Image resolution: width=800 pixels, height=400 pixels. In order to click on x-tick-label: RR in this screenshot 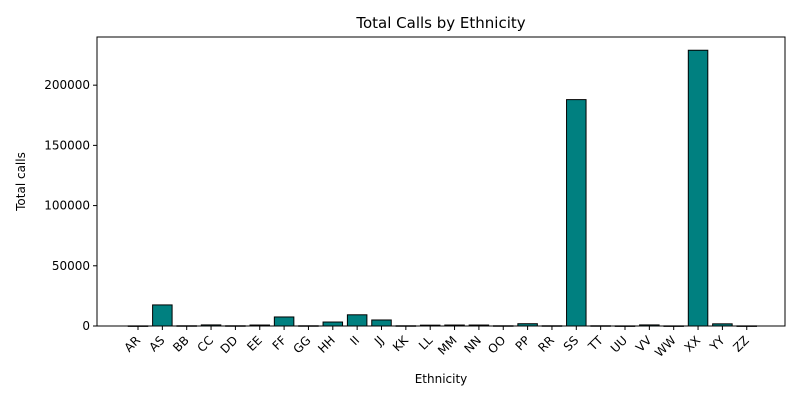, I will do `click(546, 344)`.